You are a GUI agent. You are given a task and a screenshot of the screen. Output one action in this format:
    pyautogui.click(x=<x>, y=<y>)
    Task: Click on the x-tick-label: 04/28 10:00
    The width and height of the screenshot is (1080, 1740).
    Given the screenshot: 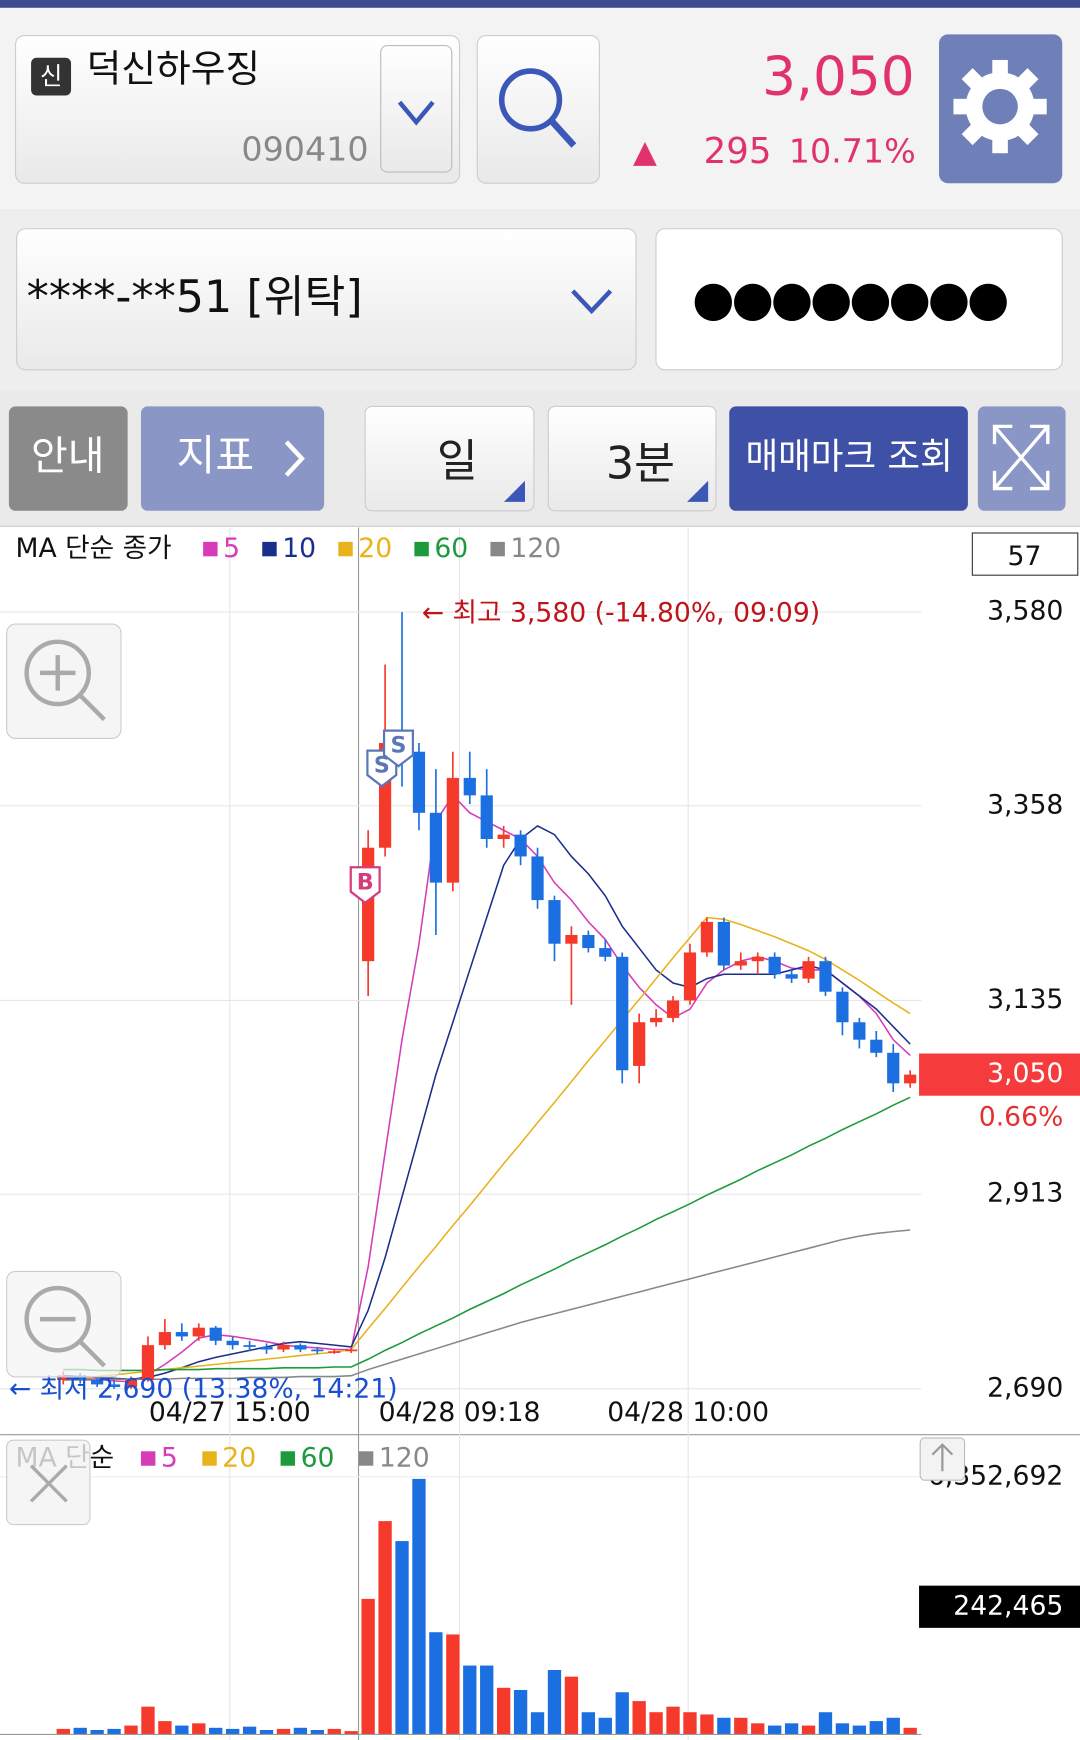 What is the action you would take?
    pyautogui.click(x=688, y=1412)
    